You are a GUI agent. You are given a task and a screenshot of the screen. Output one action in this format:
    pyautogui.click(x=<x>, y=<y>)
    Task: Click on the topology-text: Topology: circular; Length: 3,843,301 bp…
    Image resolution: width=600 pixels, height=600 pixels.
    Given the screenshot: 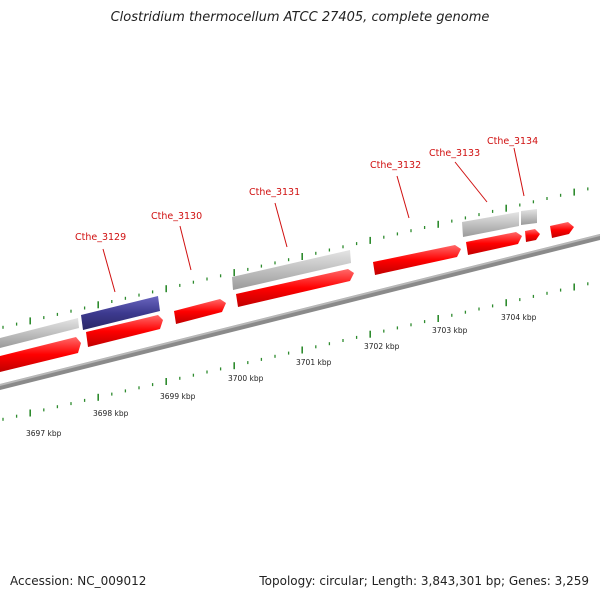 What is the action you would take?
    pyautogui.click(x=424, y=581)
    